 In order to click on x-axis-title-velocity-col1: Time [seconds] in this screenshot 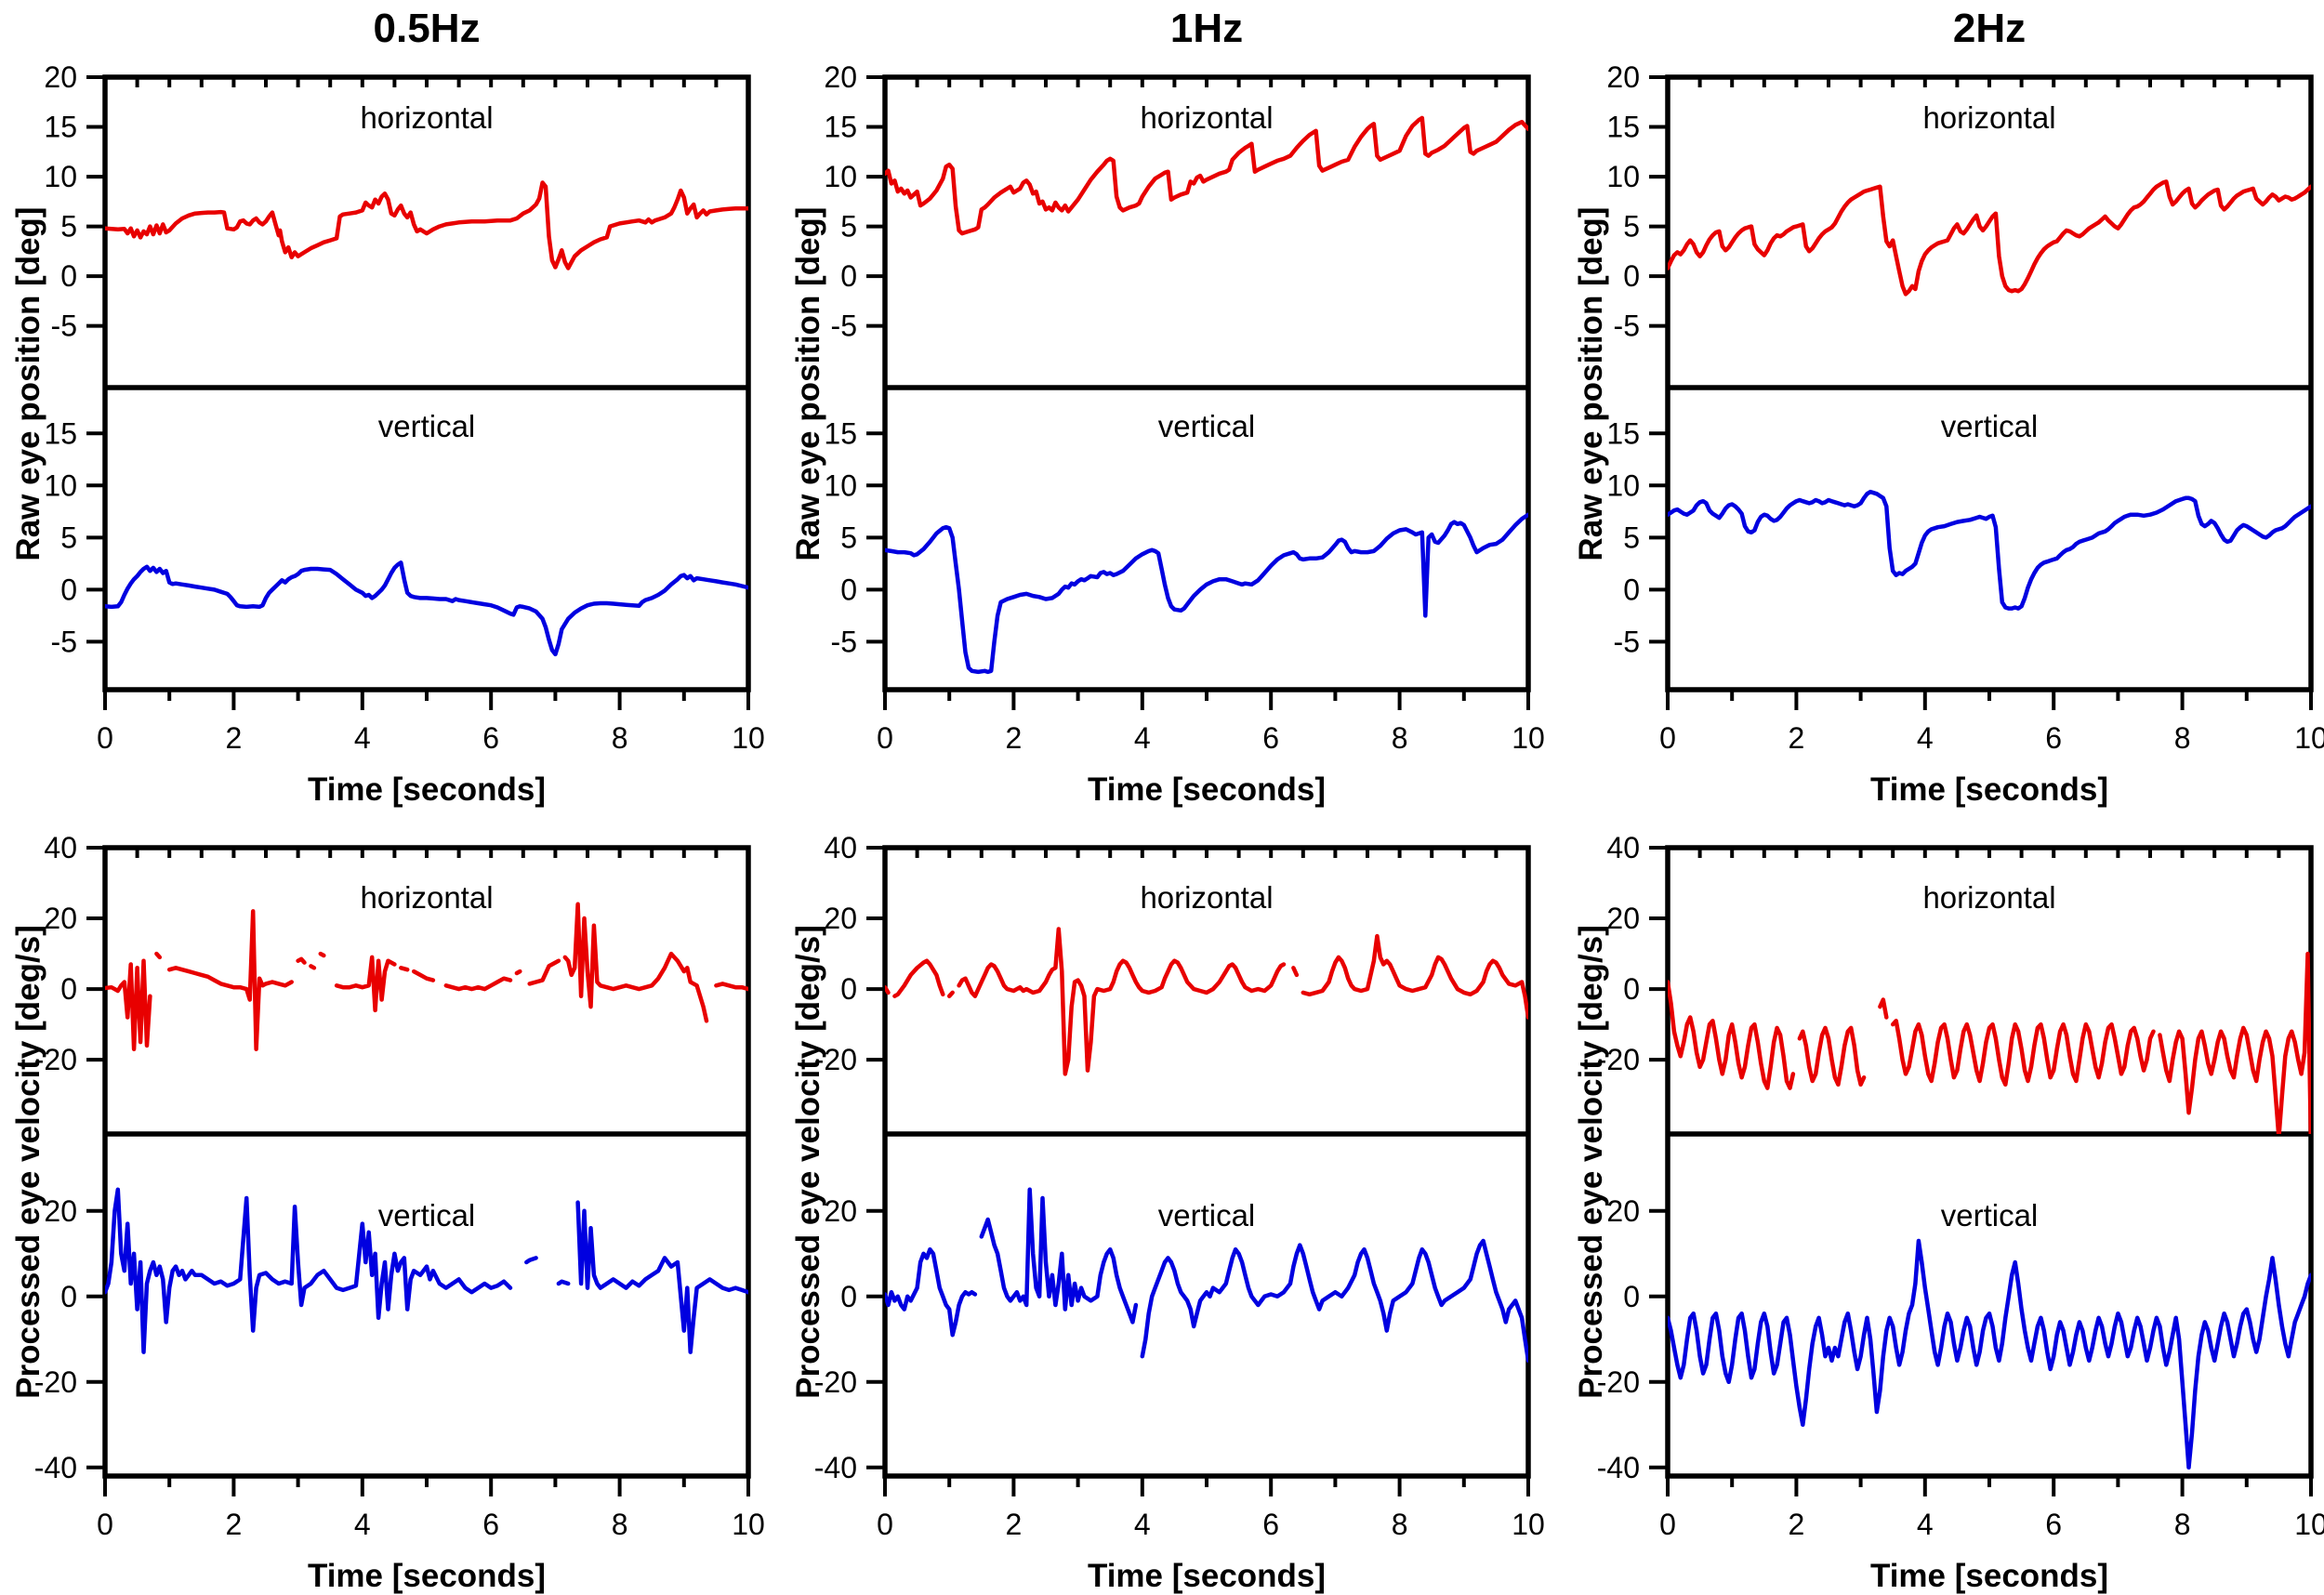, I will do `click(1207, 1576)`.